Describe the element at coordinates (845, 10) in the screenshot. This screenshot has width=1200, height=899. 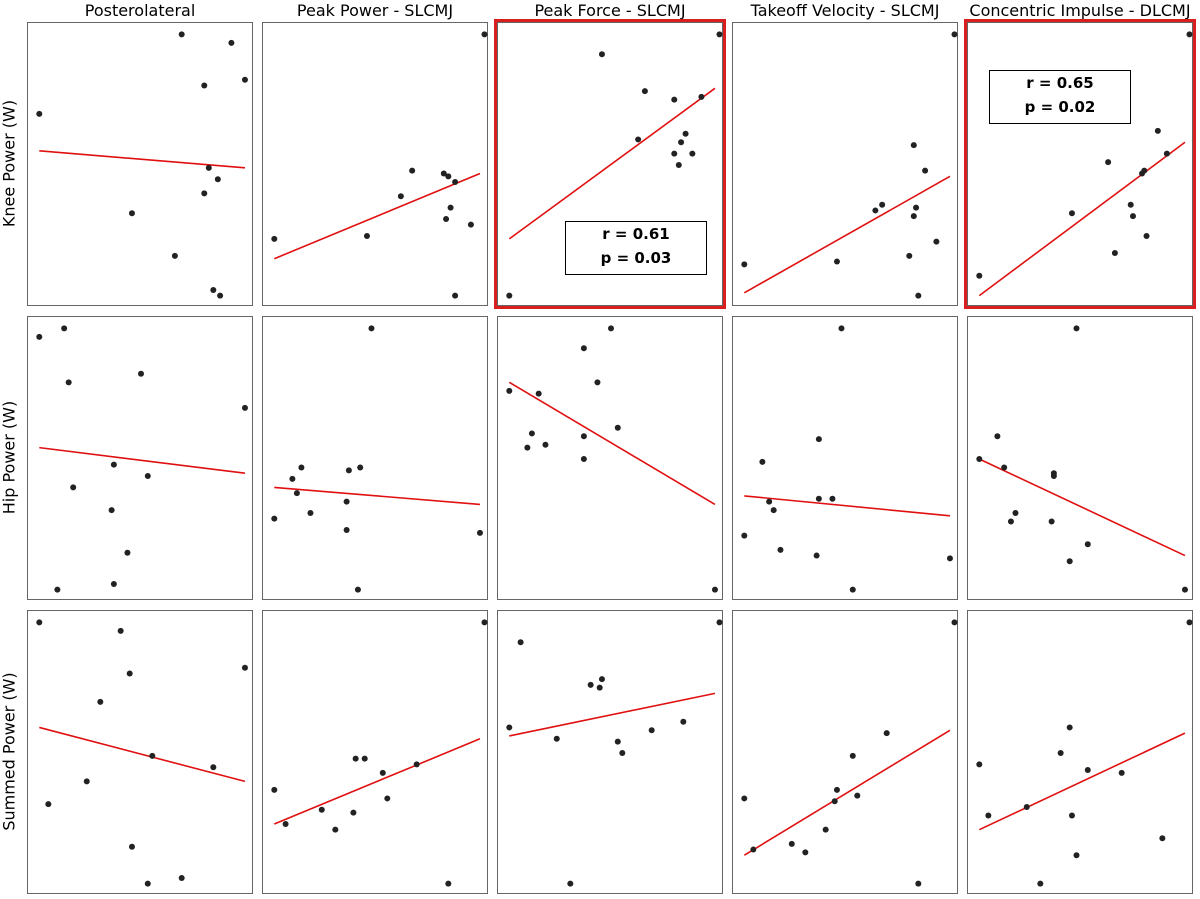
I see `column-title: Takeoff Velocity - SLCMJ` at that location.